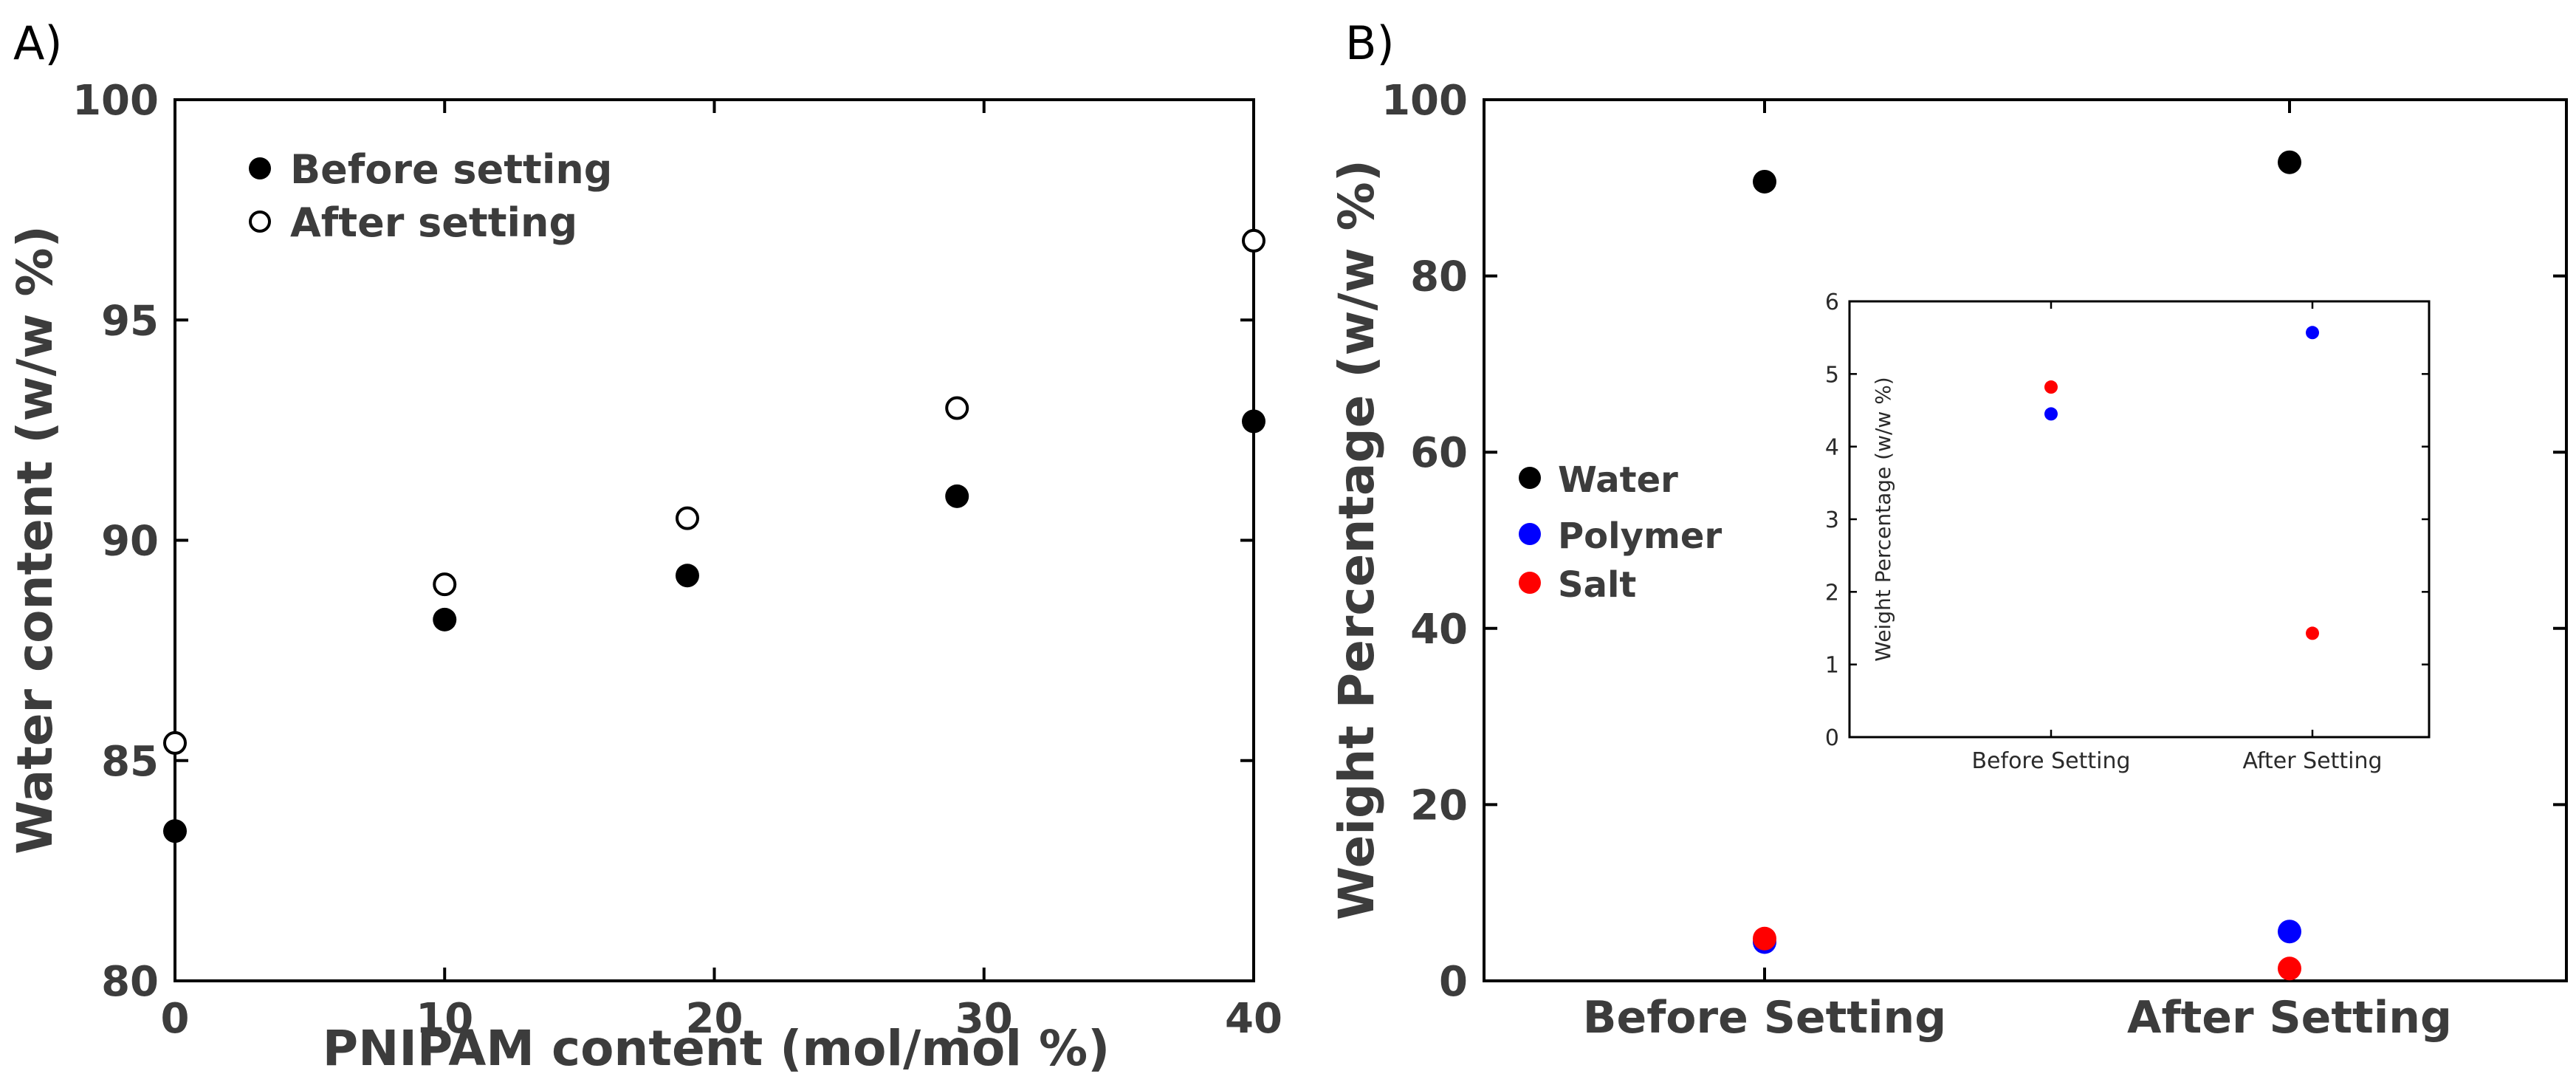  What do you see at coordinates (1530, 583) in the screenshot?
I see `legend-marker-salt` at bounding box center [1530, 583].